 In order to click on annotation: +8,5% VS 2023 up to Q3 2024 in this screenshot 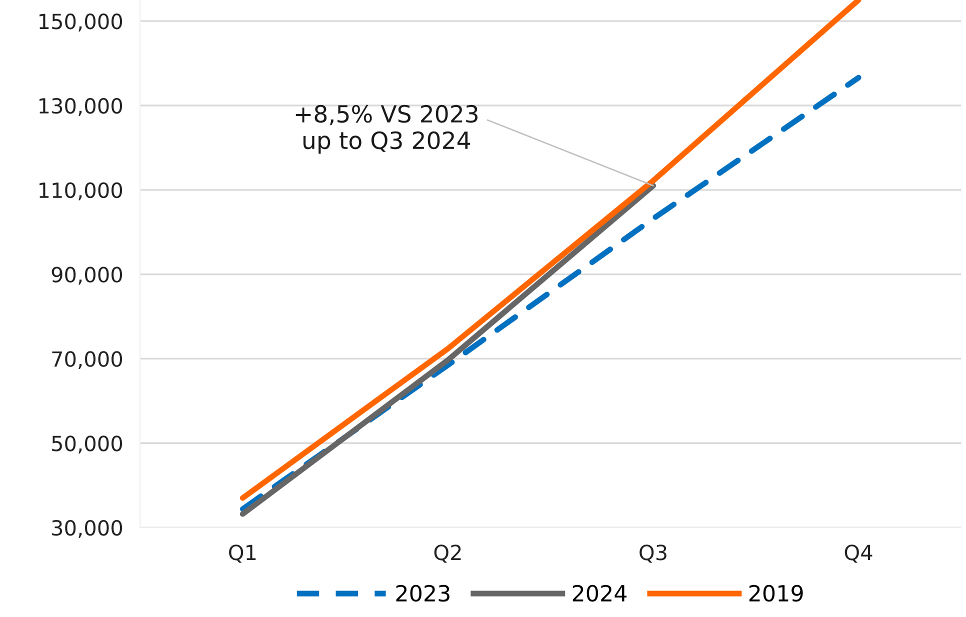, I will do `click(387, 129)`.